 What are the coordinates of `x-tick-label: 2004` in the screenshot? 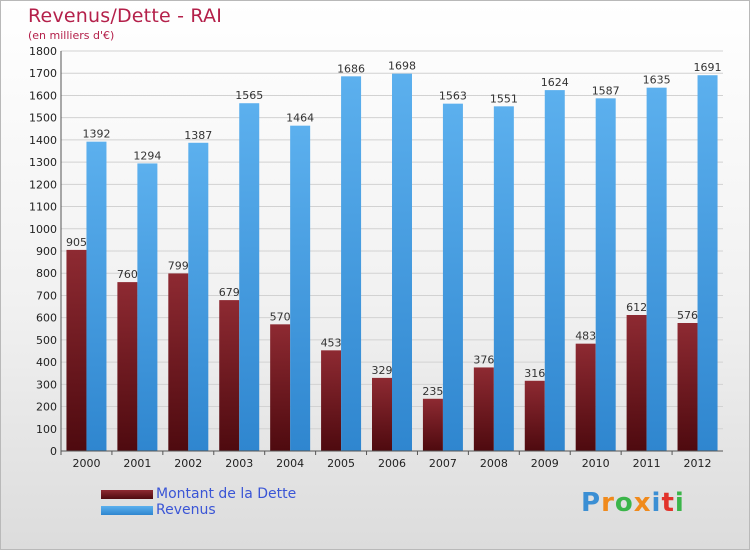 It's located at (290, 463).